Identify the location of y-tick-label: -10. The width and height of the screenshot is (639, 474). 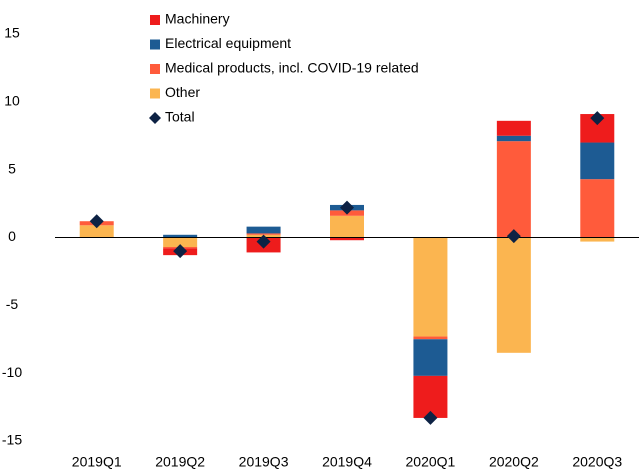
(12, 372).